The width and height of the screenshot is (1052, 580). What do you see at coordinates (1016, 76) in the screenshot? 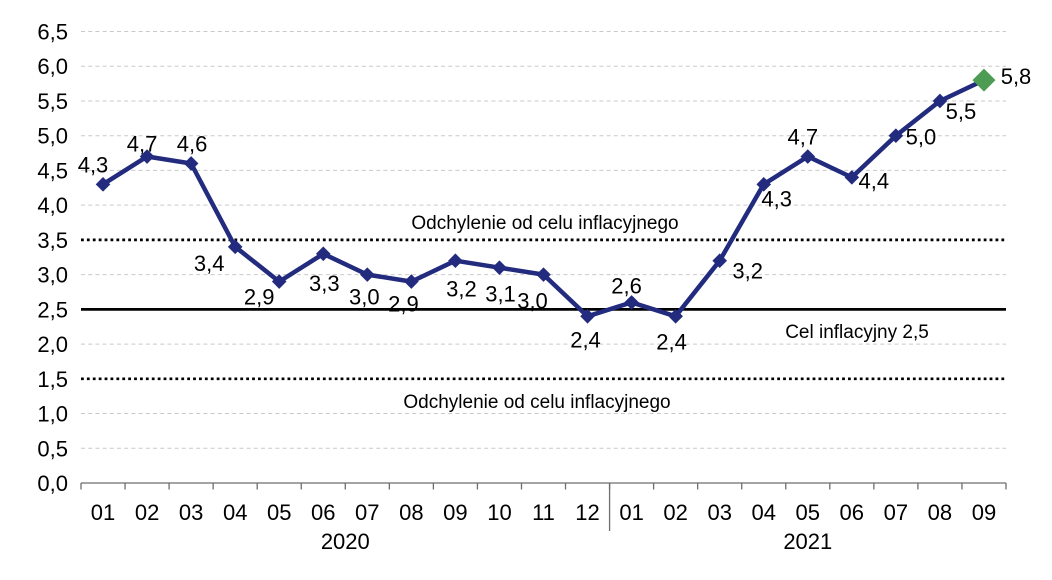
I see `data-label: 5,8` at bounding box center [1016, 76].